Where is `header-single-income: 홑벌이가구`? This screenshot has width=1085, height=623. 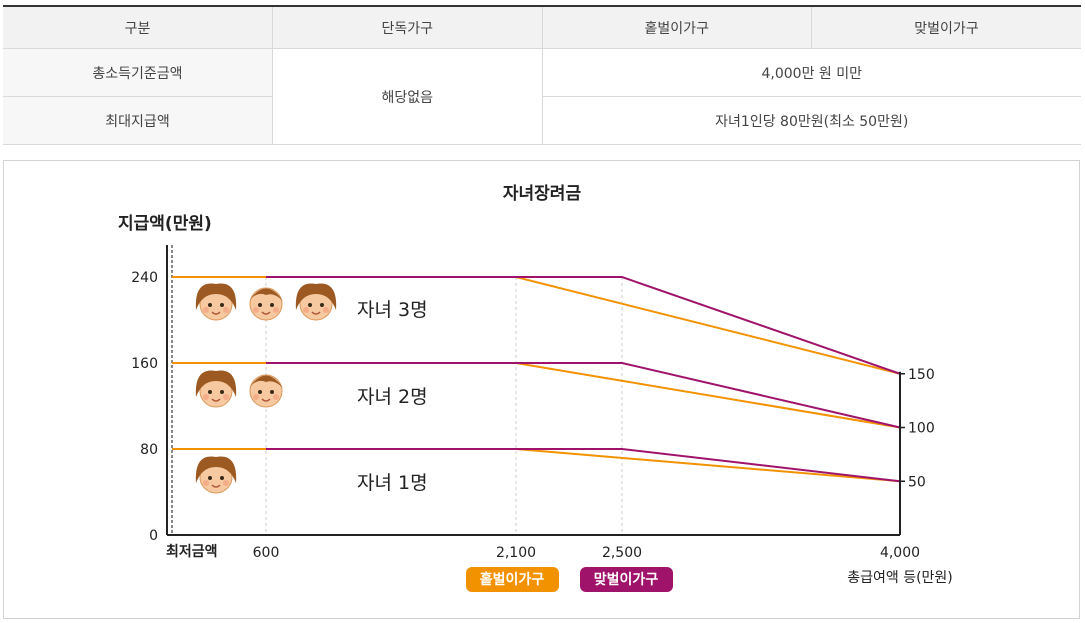
header-single-income: 홑벌이가구 is located at coordinates (677, 27).